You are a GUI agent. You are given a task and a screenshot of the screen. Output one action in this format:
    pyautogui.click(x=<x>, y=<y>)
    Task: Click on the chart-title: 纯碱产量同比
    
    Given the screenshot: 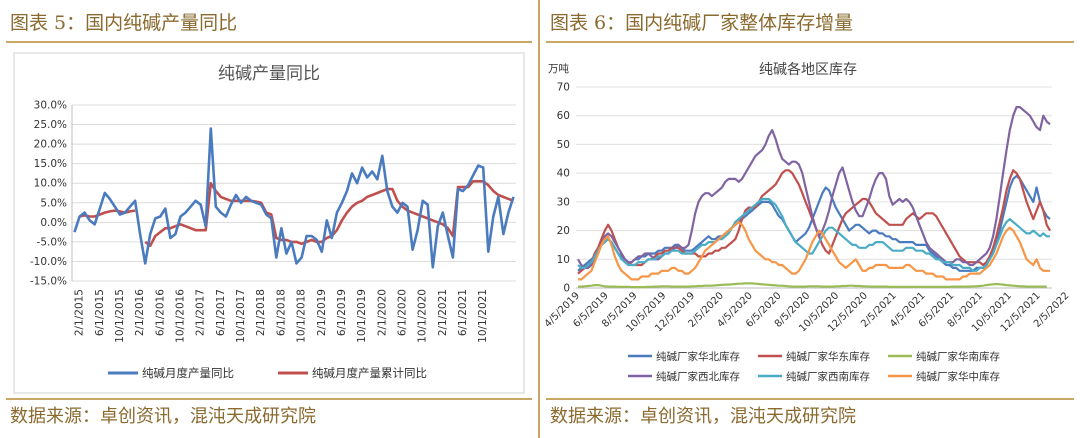 What is the action you would take?
    pyautogui.click(x=269, y=74)
    